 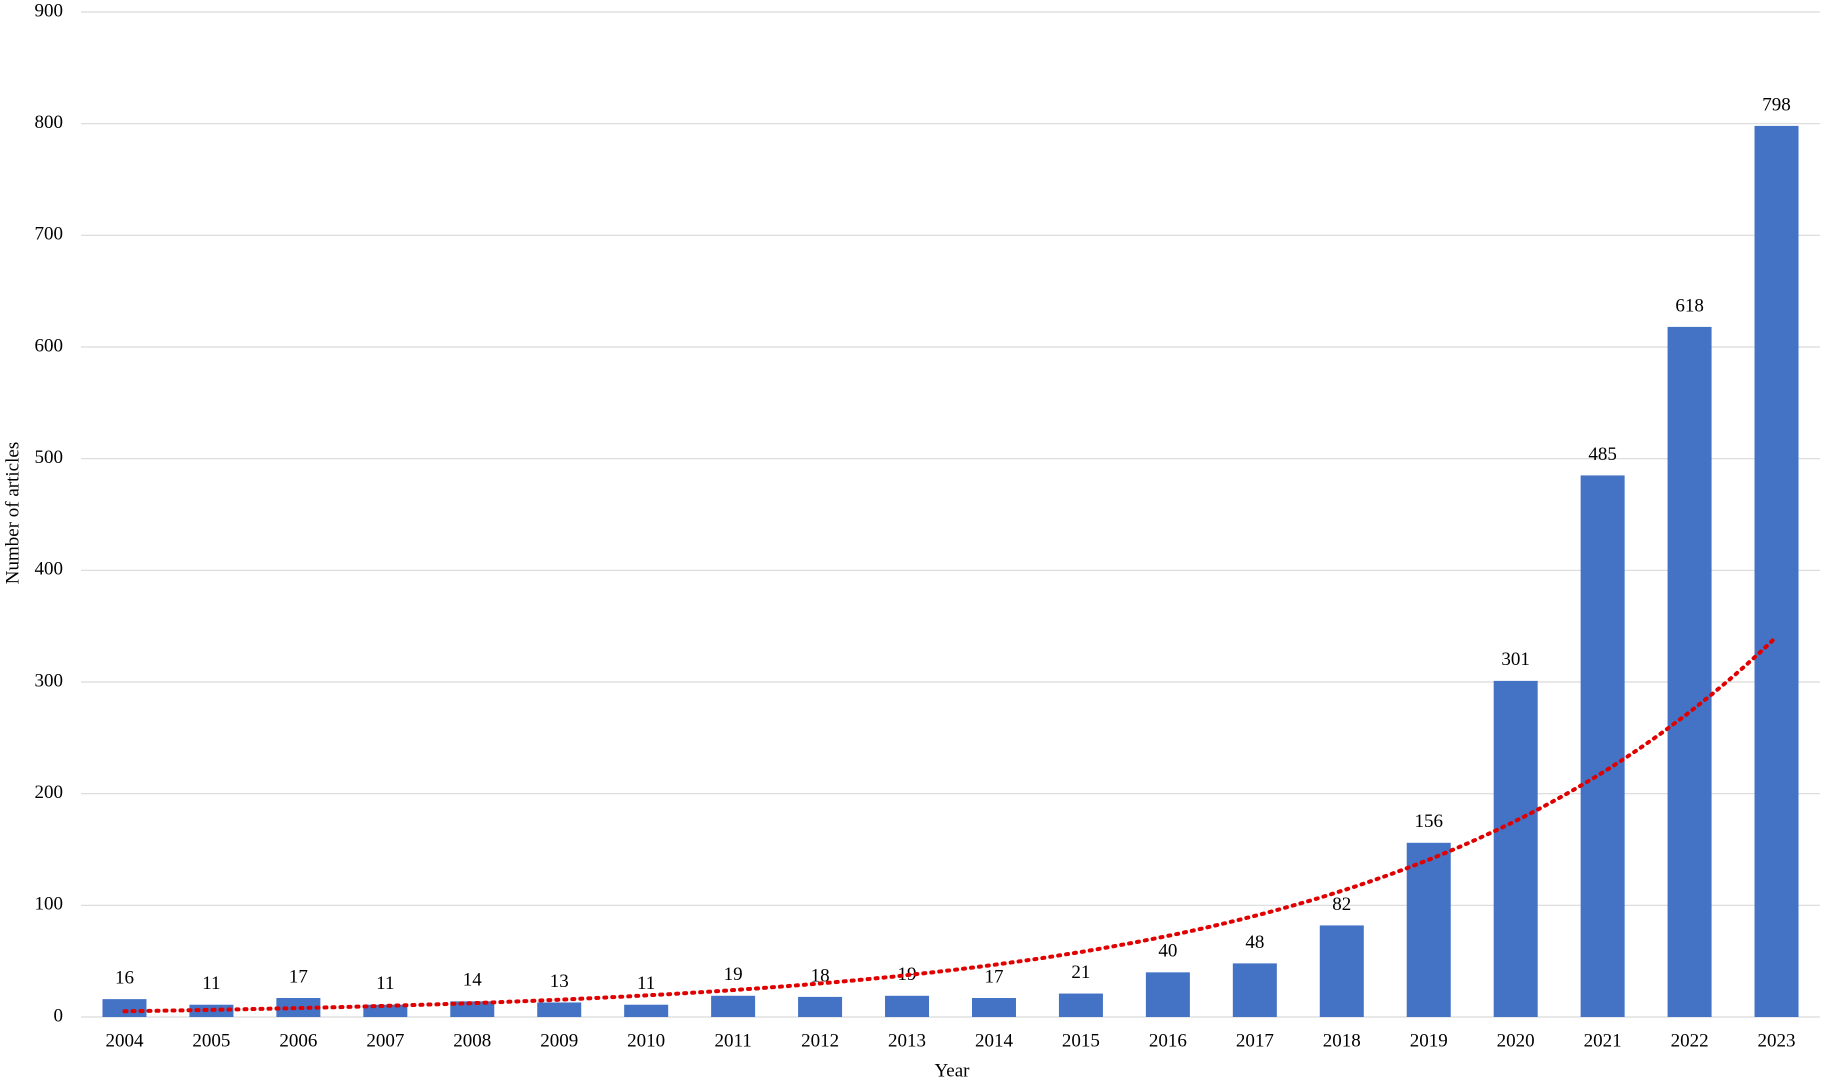 What do you see at coordinates (49, 792) in the screenshot?
I see `y-tick-label: 200` at bounding box center [49, 792].